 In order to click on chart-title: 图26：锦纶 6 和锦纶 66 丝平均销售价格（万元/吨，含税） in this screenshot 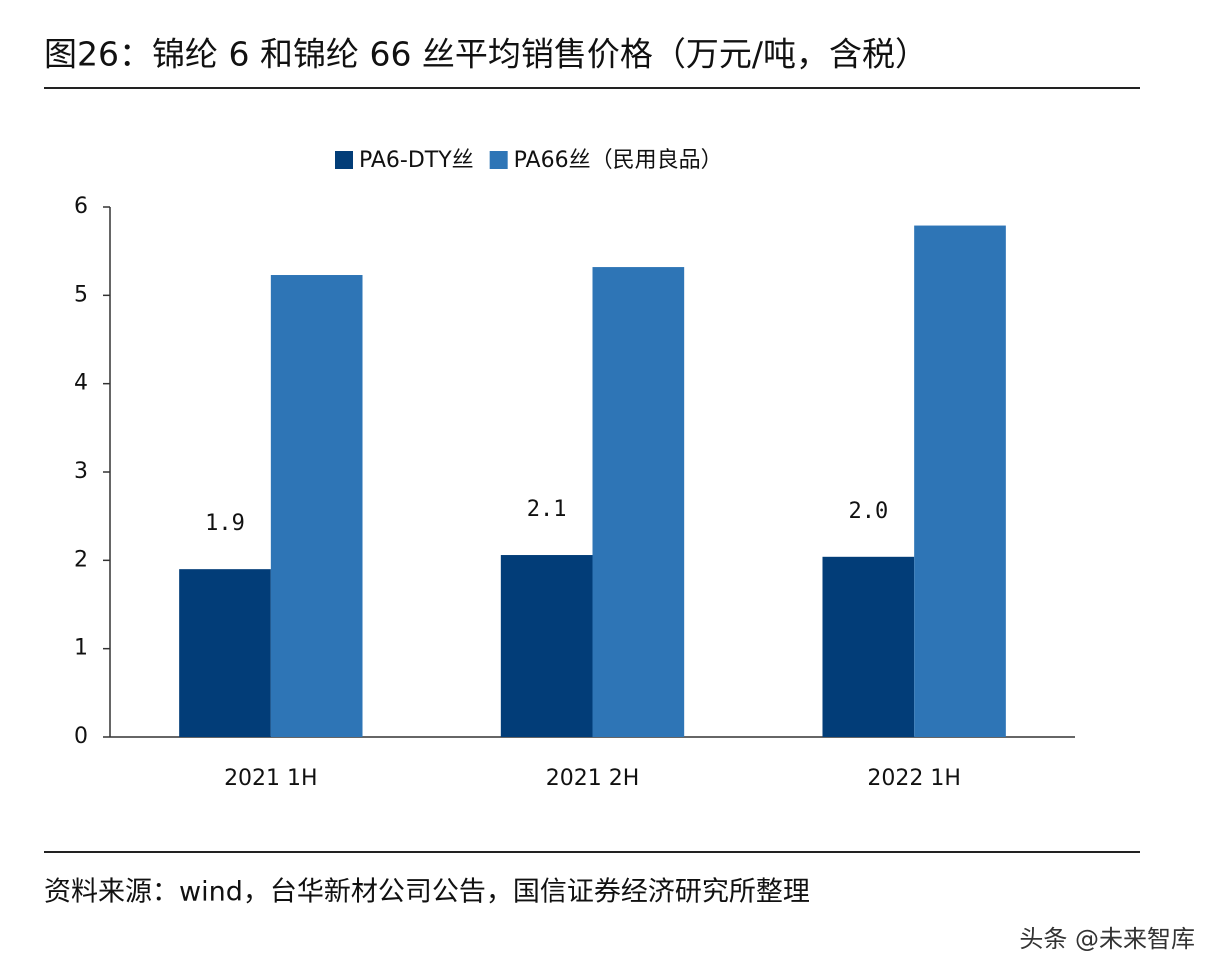, I will do `click(486, 54)`.